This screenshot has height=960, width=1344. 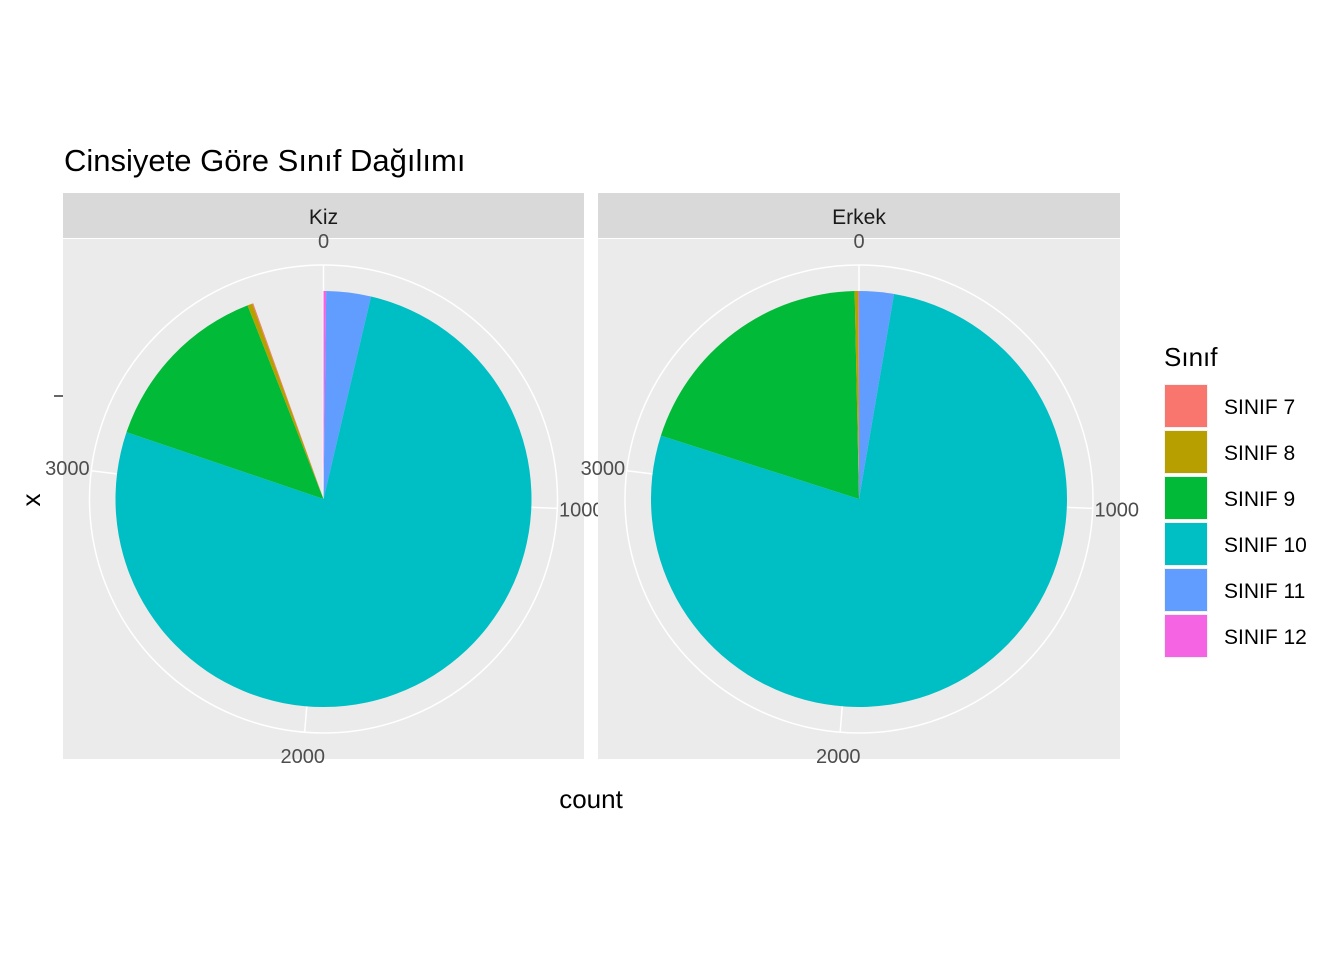 What do you see at coordinates (1265, 637) in the screenshot?
I see `legend-label: SINIF 12` at bounding box center [1265, 637].